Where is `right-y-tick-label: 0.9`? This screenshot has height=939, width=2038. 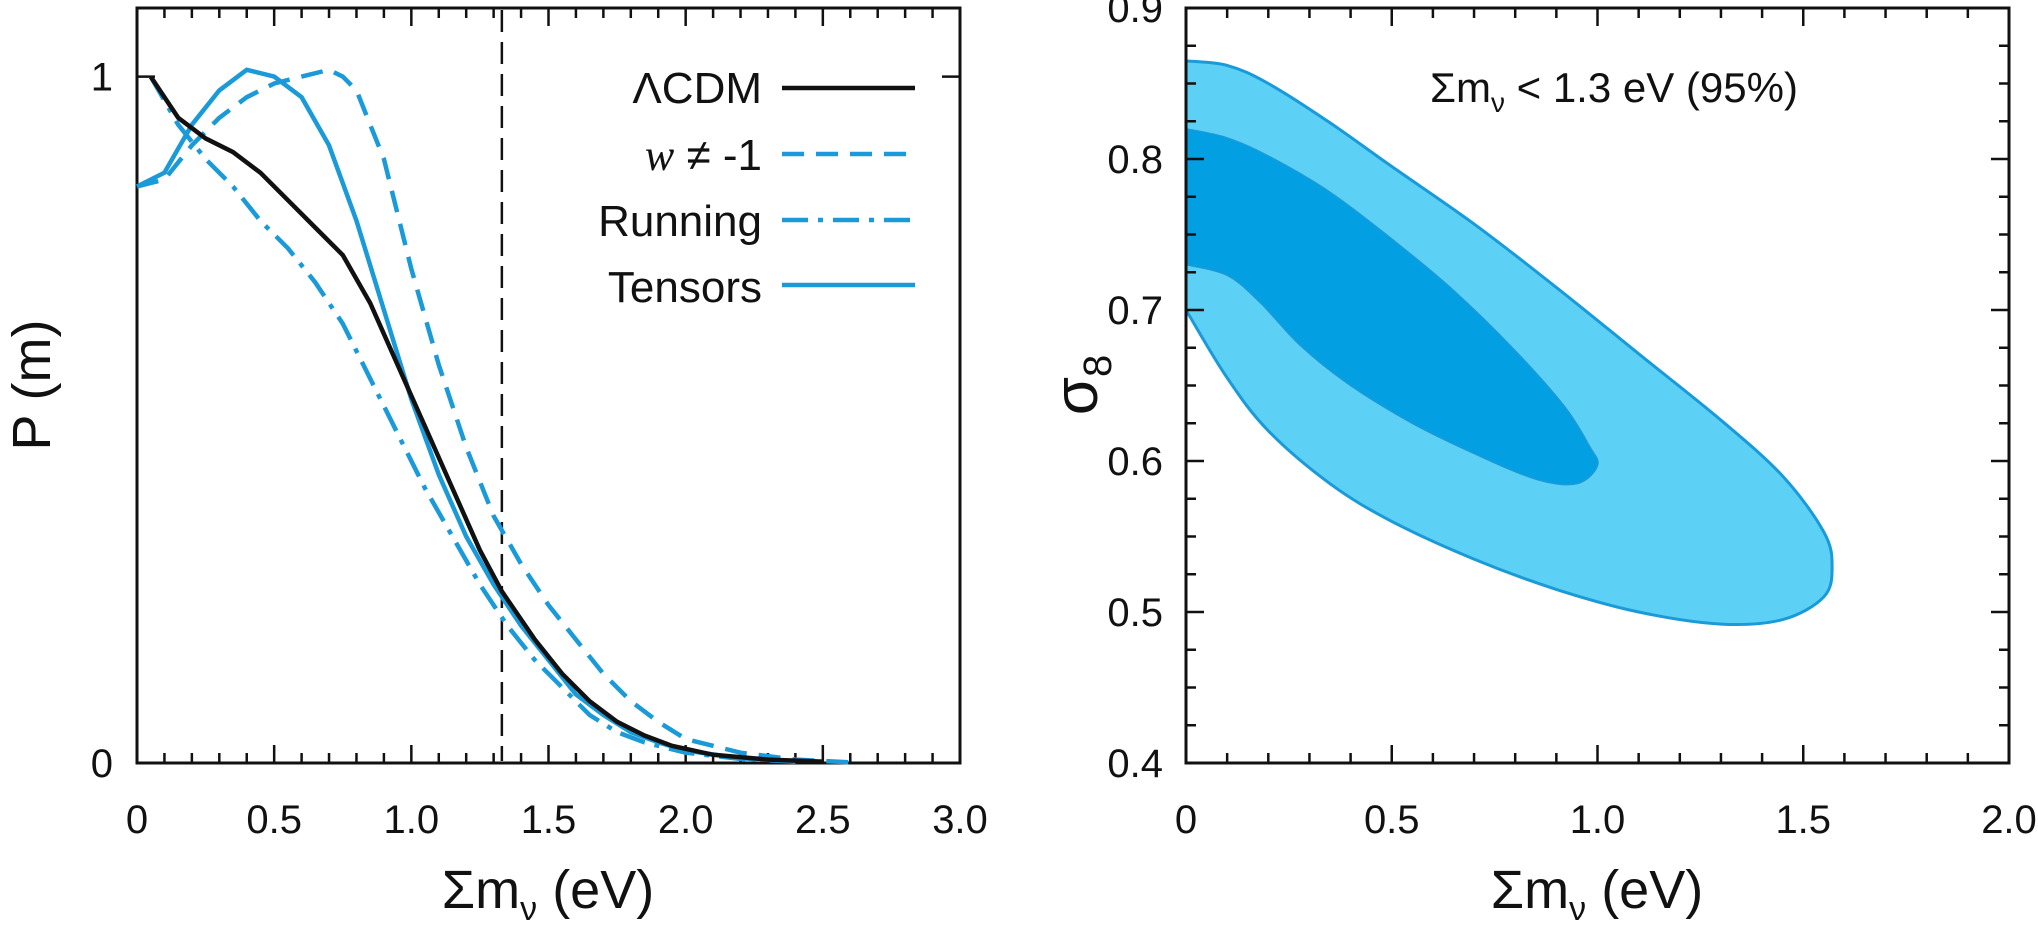
right-y-tick-label: 0.9 is located at coordinates (1135, 15).